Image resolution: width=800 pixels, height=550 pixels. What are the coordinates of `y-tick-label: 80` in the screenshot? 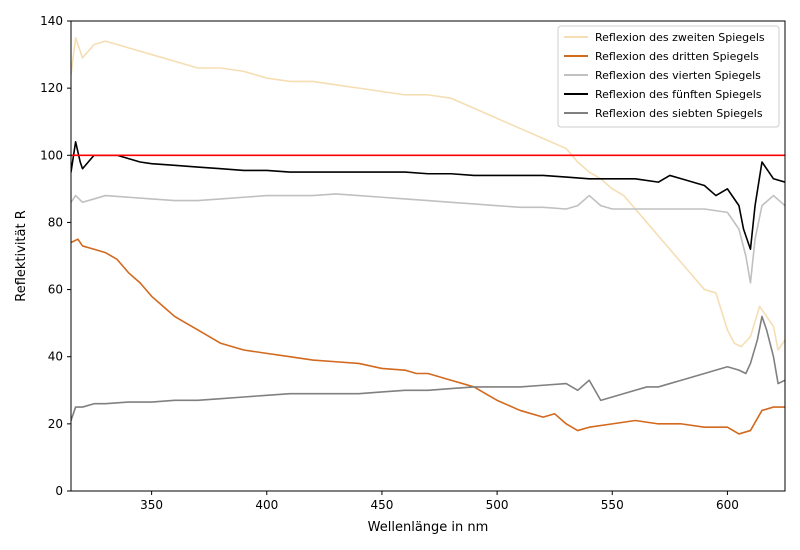 It's located at (55, 222).